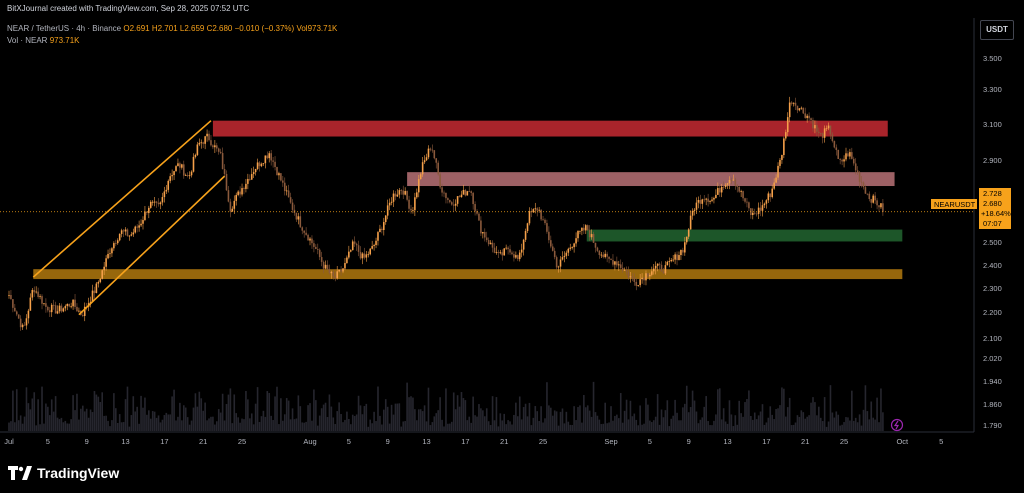 The width and height of the screenshot is (1024, 493). I want to click on ohlc-open: O2.691, so click(136, 28).